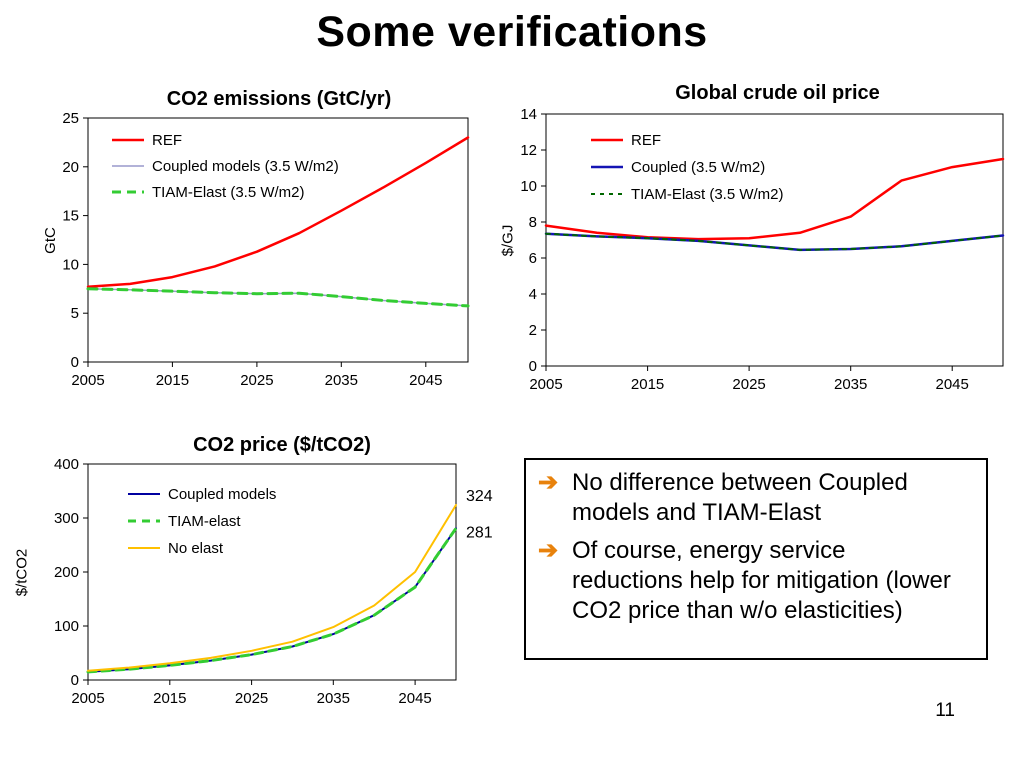  Describe the element at coordinates (533, 294) in the screenshot. I see `svg-text: 4` at that location.